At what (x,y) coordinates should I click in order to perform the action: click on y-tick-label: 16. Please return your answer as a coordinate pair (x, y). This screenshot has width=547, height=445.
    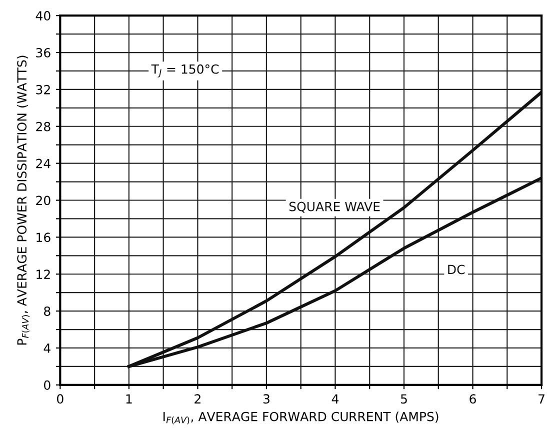
    Looking at the image, I should click on (43, 237).